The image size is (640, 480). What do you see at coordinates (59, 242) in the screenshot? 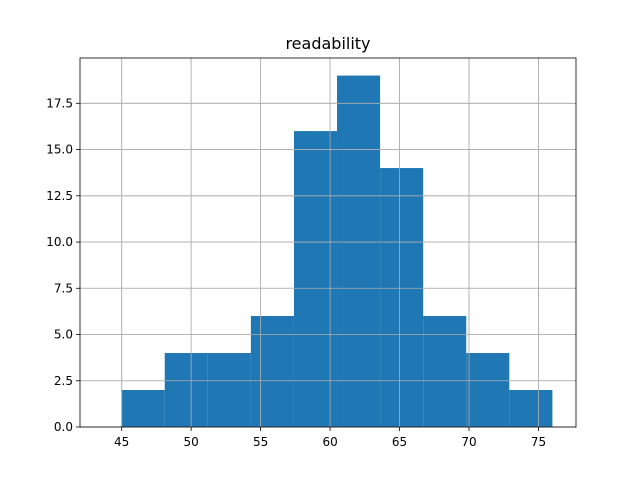
I see `y-tick-label: 10.0` at bounding box center [59, 242].